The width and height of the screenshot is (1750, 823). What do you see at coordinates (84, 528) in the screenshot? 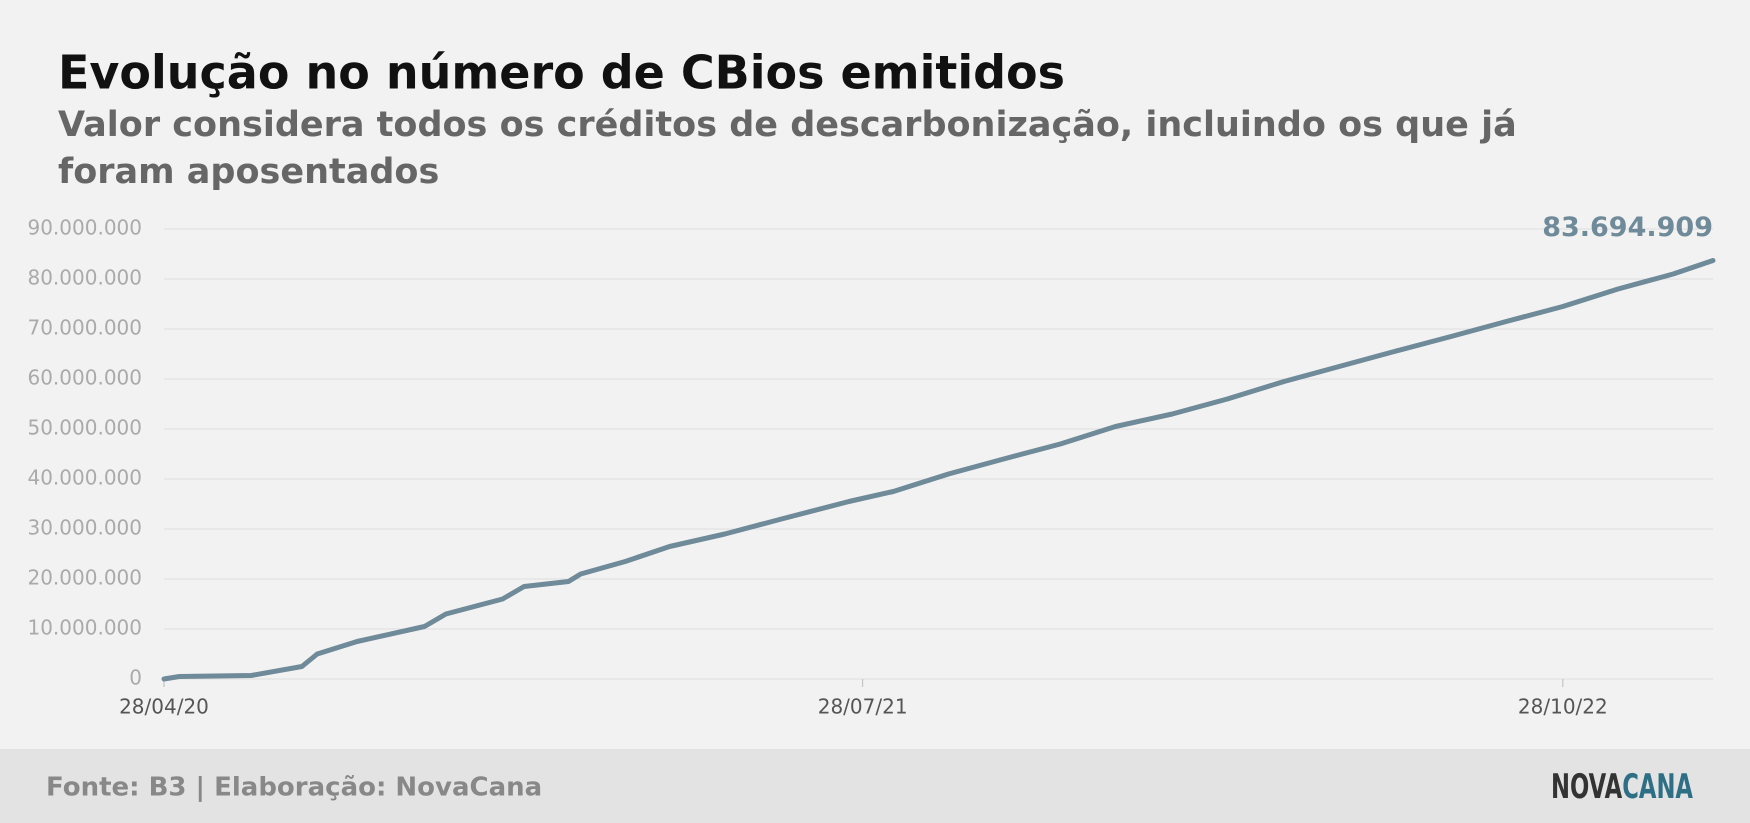
I see `y-tick-label: 30.000.000` at bounding box center [84, 528].